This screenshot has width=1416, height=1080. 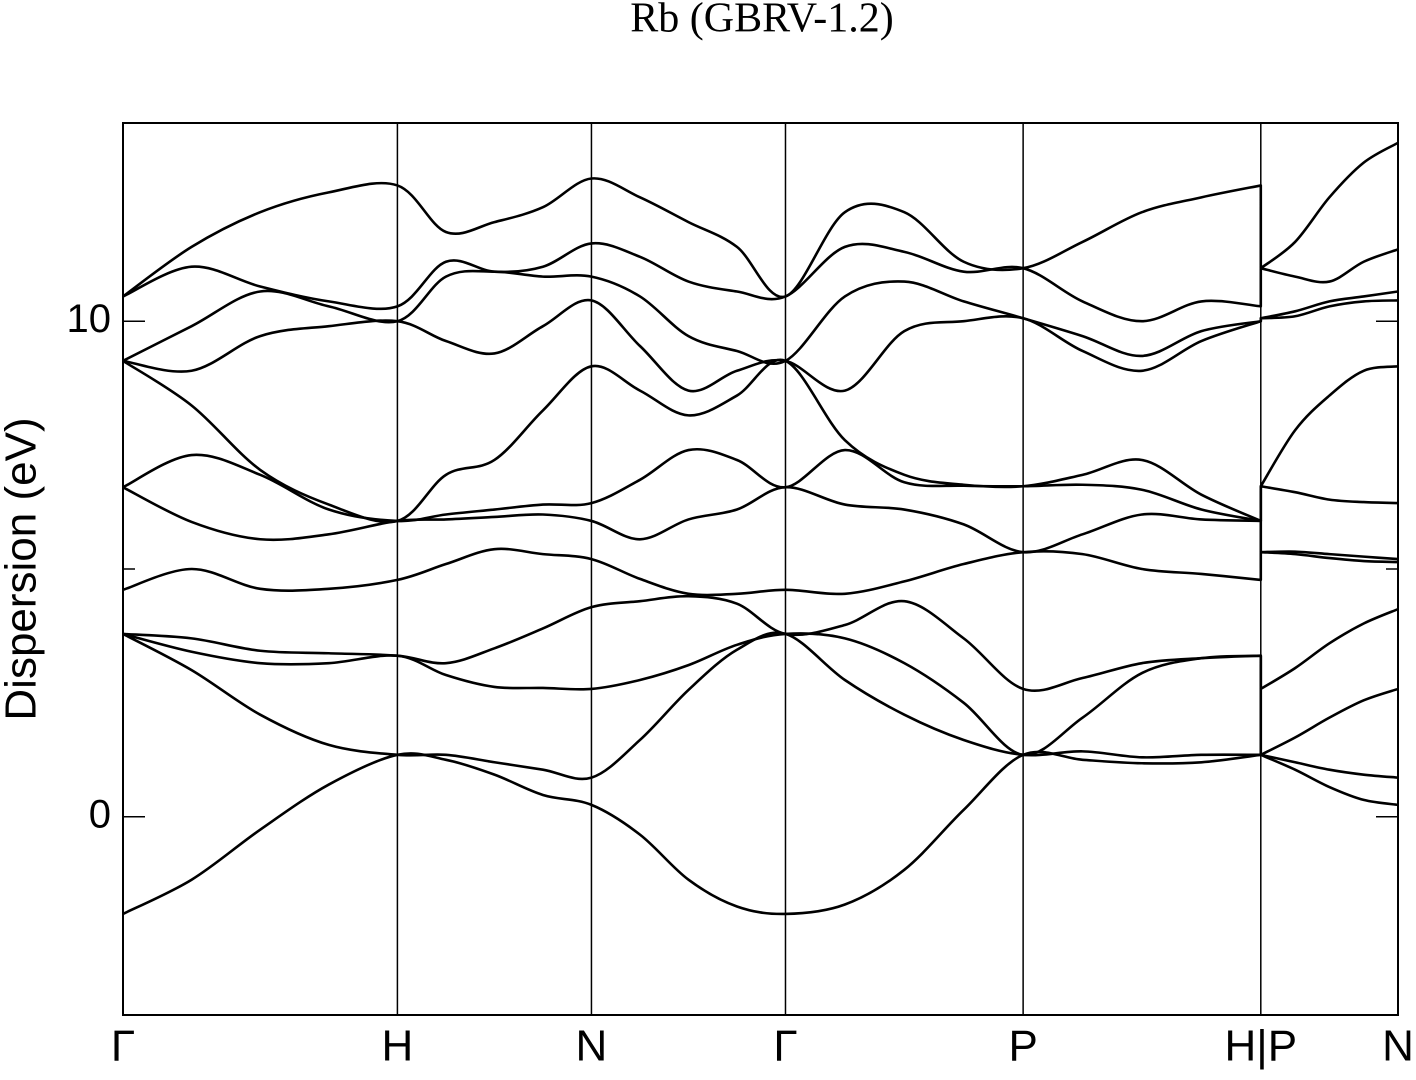 I want to click on x-tick-label: P, so click(x=1022, y=1046).